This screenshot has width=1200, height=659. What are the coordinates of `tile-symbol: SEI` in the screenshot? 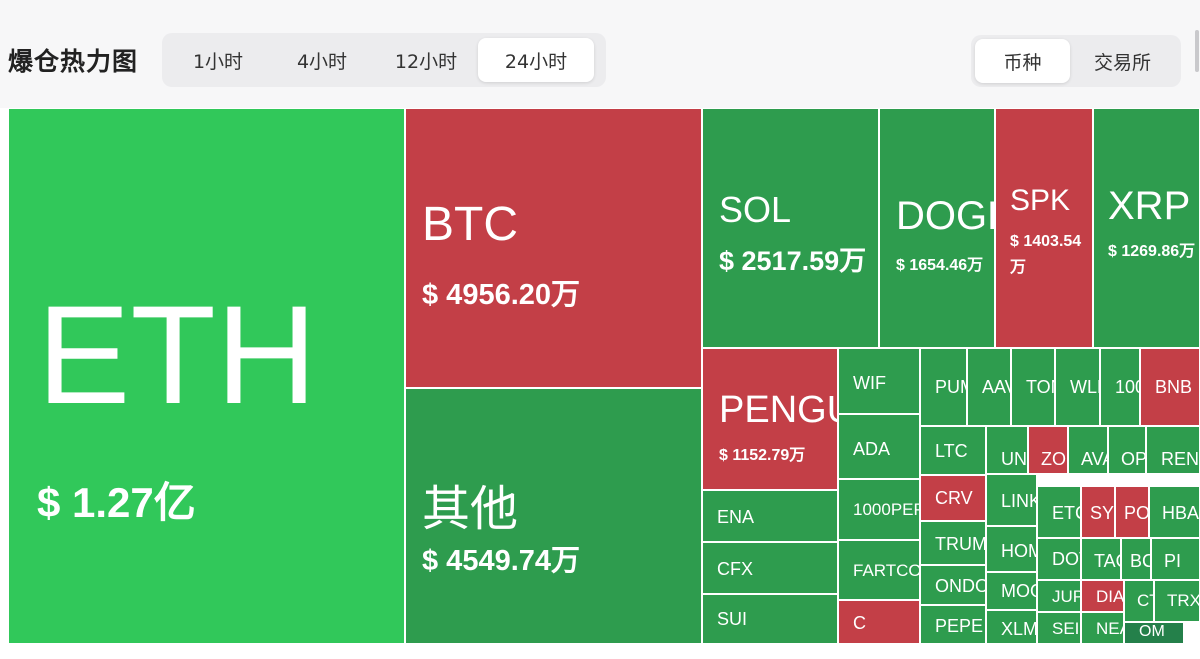 It's located at (1066, 628).